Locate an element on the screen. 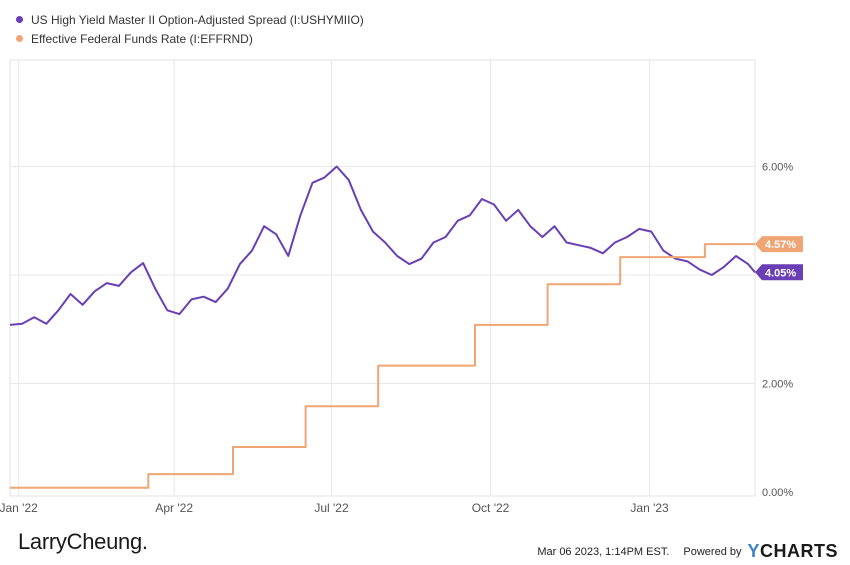  x-tick-label: Jul '22 is located at coordinates (331, 508).